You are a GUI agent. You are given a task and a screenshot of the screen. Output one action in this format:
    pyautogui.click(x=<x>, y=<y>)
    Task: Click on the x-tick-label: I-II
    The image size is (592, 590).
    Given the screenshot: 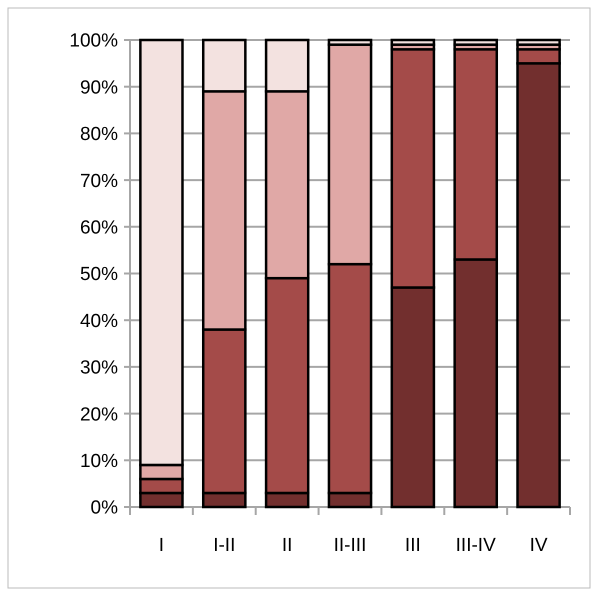 What is the action you would take?
    pyautogui.click(x=224, y=545)
    